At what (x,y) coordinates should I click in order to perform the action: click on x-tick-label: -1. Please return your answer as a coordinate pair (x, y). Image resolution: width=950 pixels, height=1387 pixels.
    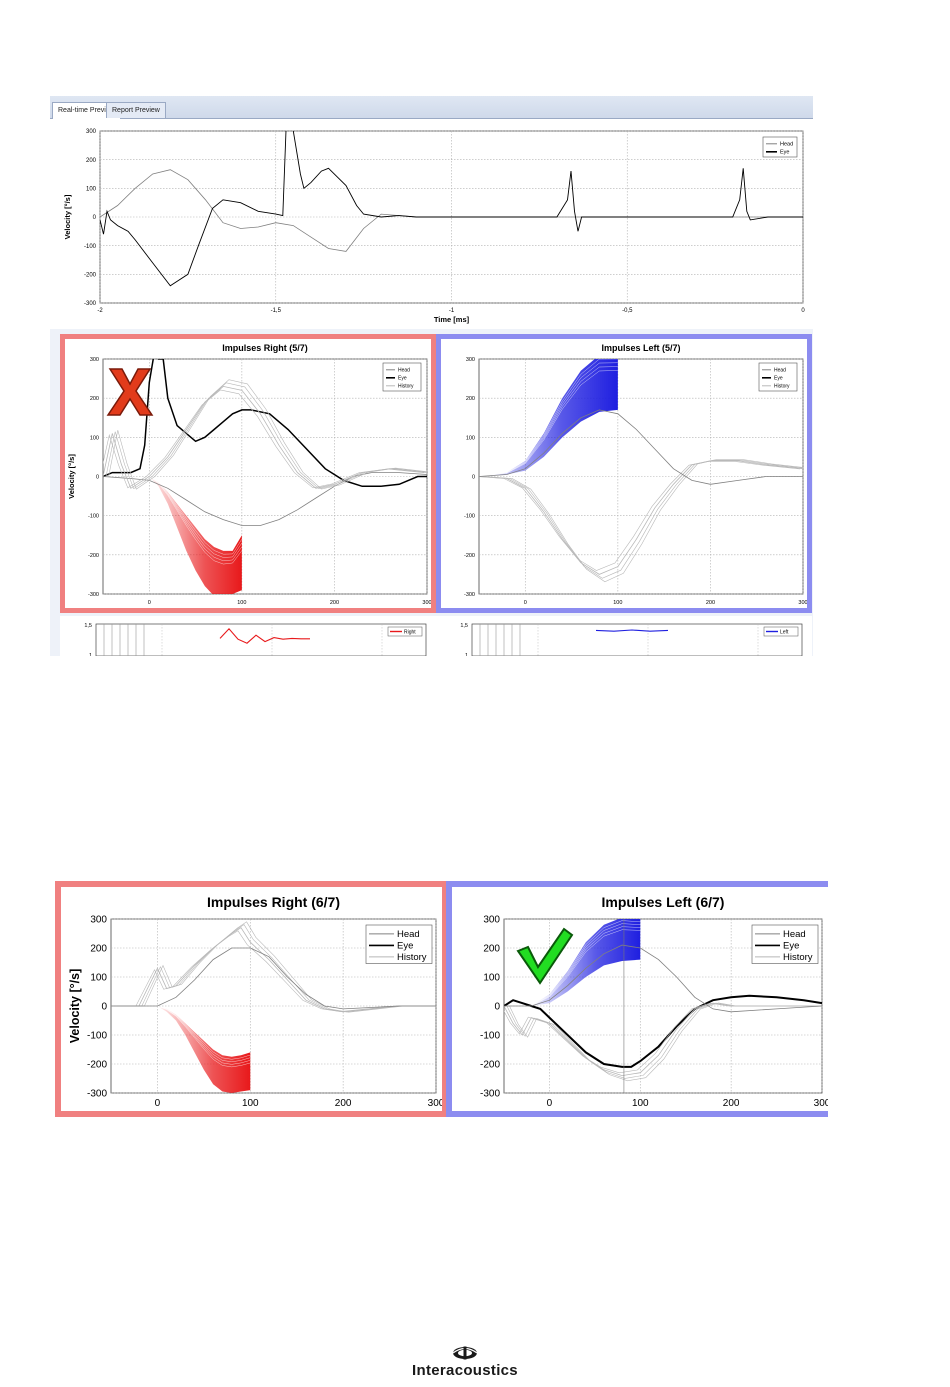
    Looking at the image, I should click on (452, 311).